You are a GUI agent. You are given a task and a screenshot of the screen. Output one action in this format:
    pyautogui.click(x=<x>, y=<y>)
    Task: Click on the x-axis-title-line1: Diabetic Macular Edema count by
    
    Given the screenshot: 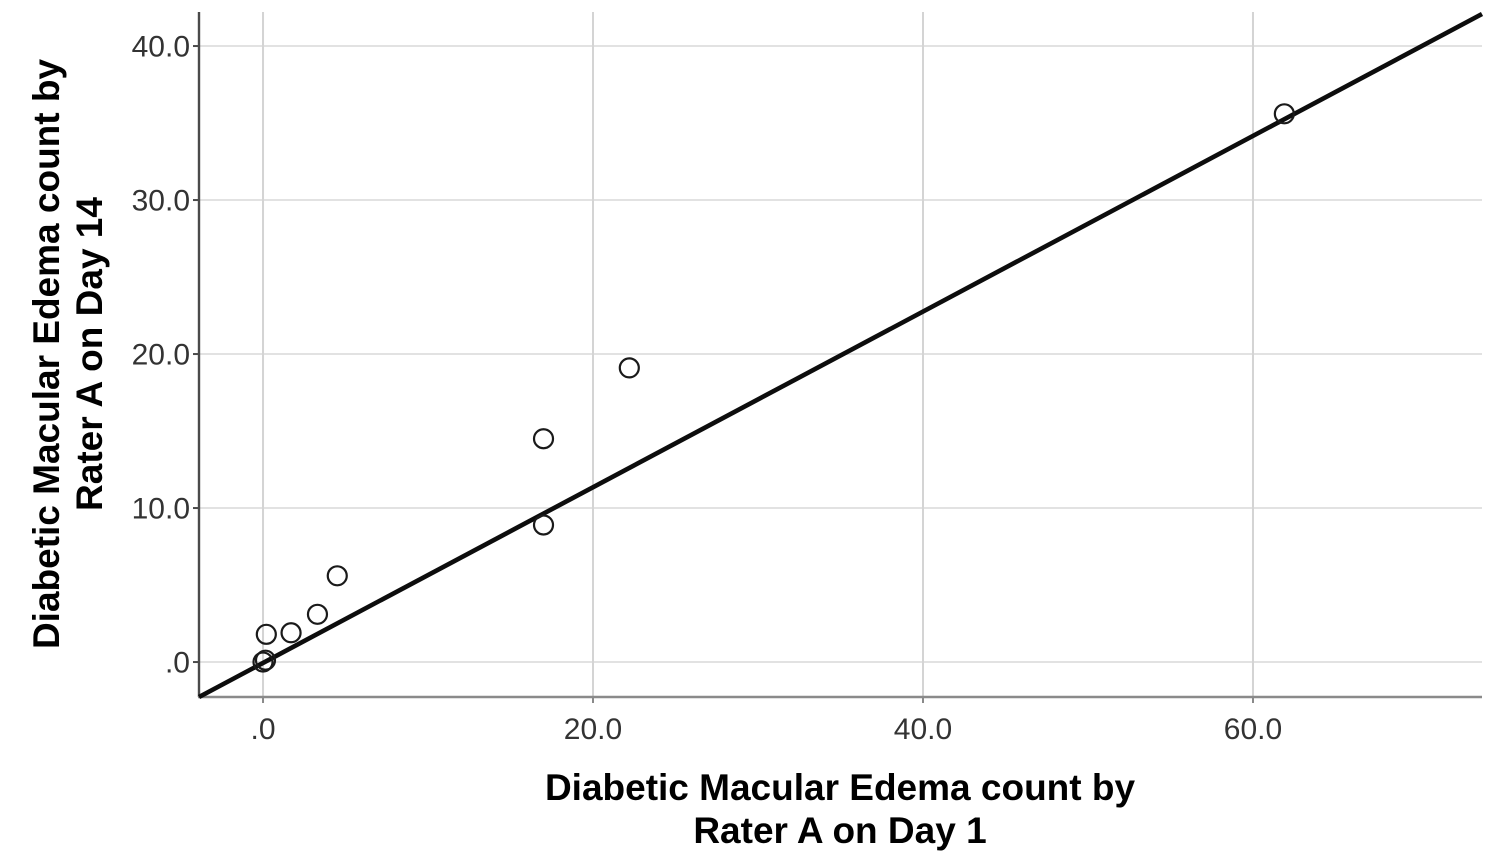 What is the action you would take?
    pyautogui.click(x=840, y=787)
    